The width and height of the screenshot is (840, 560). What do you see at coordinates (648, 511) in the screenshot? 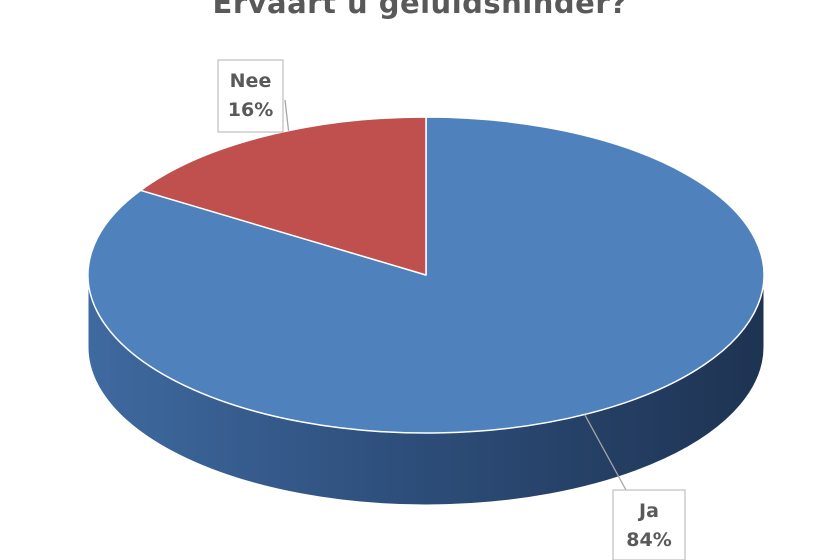
I see `slice-label-ja: Ja` at bounding box center [648, 511].